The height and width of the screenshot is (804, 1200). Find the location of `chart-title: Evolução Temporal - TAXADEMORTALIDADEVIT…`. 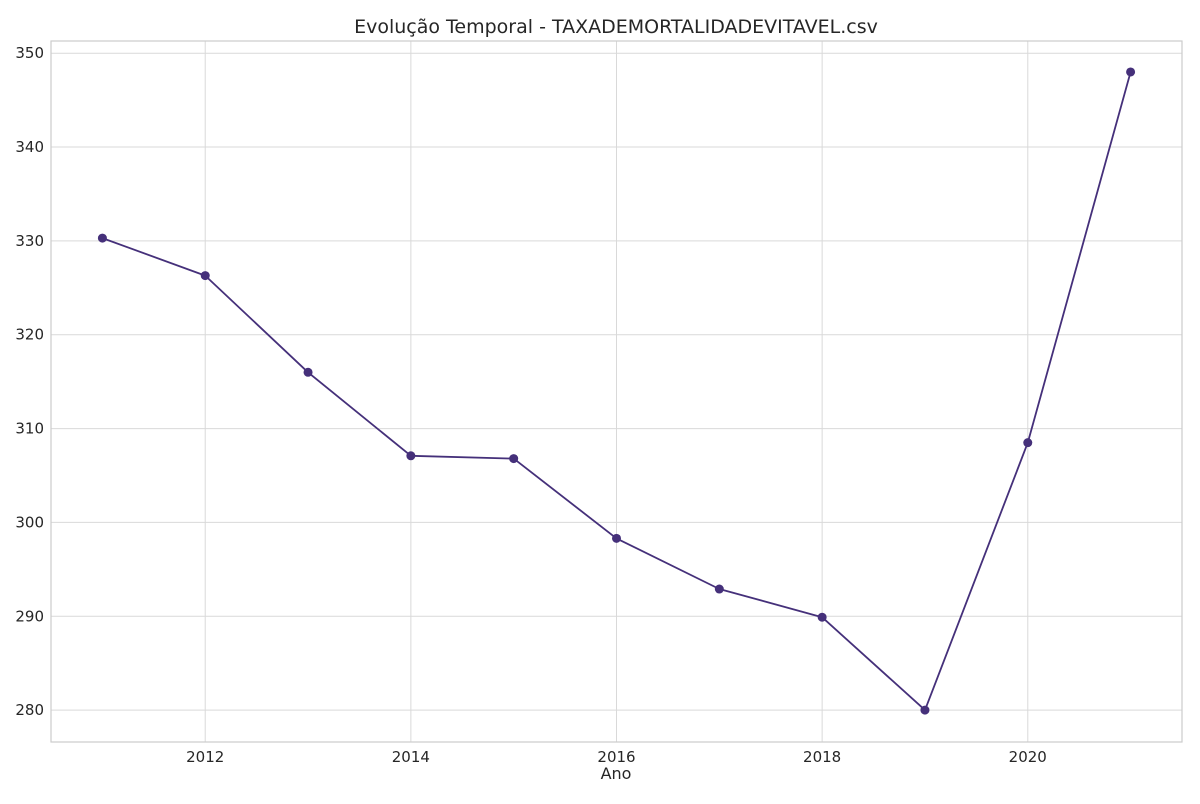

chart-title: Evolução Temporal - TAXADEMORTALIDADEVIT… is located at coordinates (616, 27).